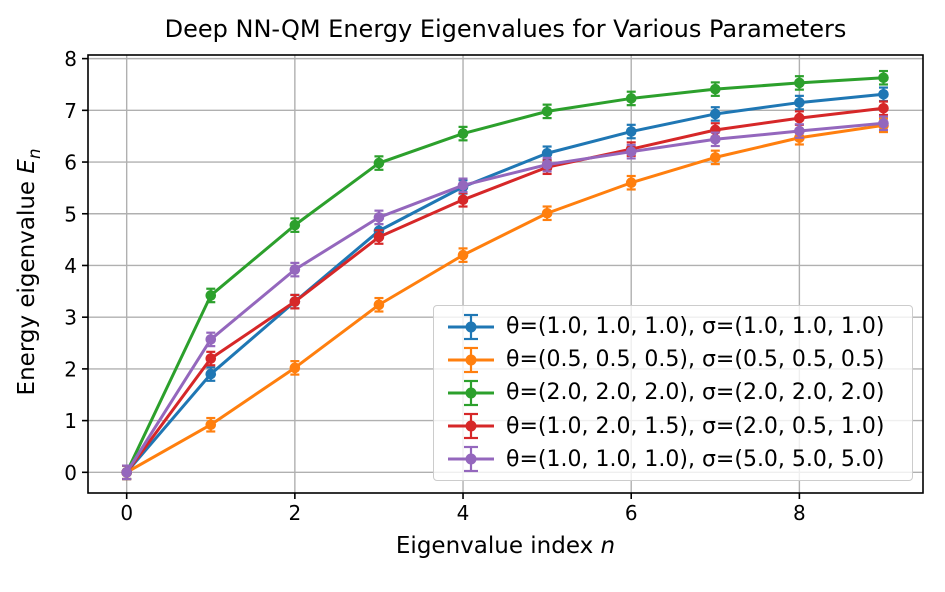  I want to click on legend-item: θ=(0.5, 0.5, 0.5), σ=(0.5, 0.5, 0.5), so click(674, 359).